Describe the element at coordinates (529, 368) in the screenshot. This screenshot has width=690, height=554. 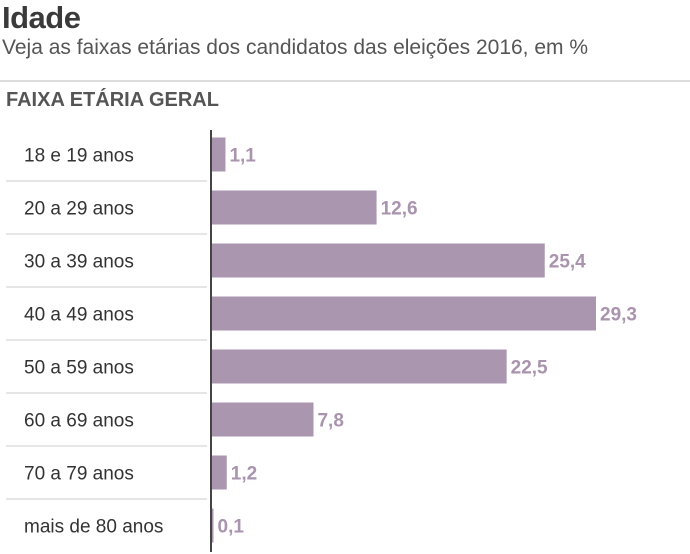
I see `value-label: 22,5` at that location.